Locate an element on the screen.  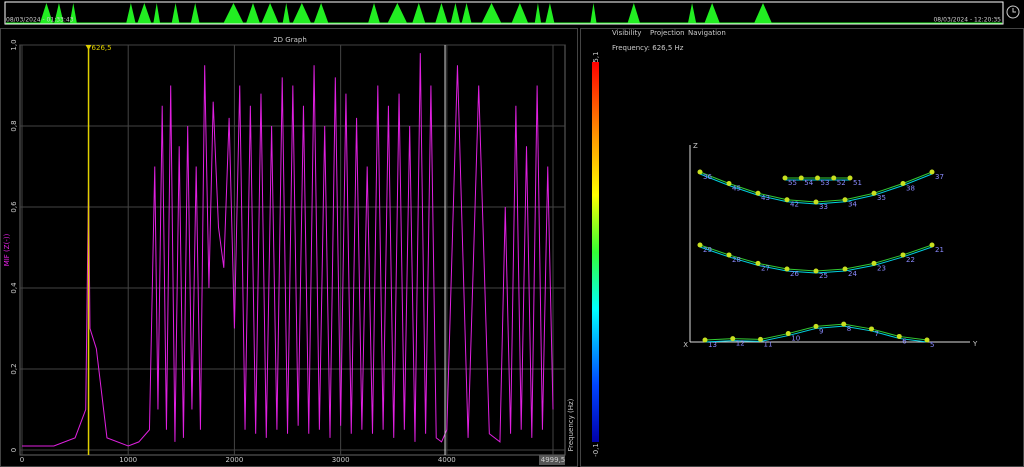
y-tick-label: 1,0 is located at coordinates (14, 44).